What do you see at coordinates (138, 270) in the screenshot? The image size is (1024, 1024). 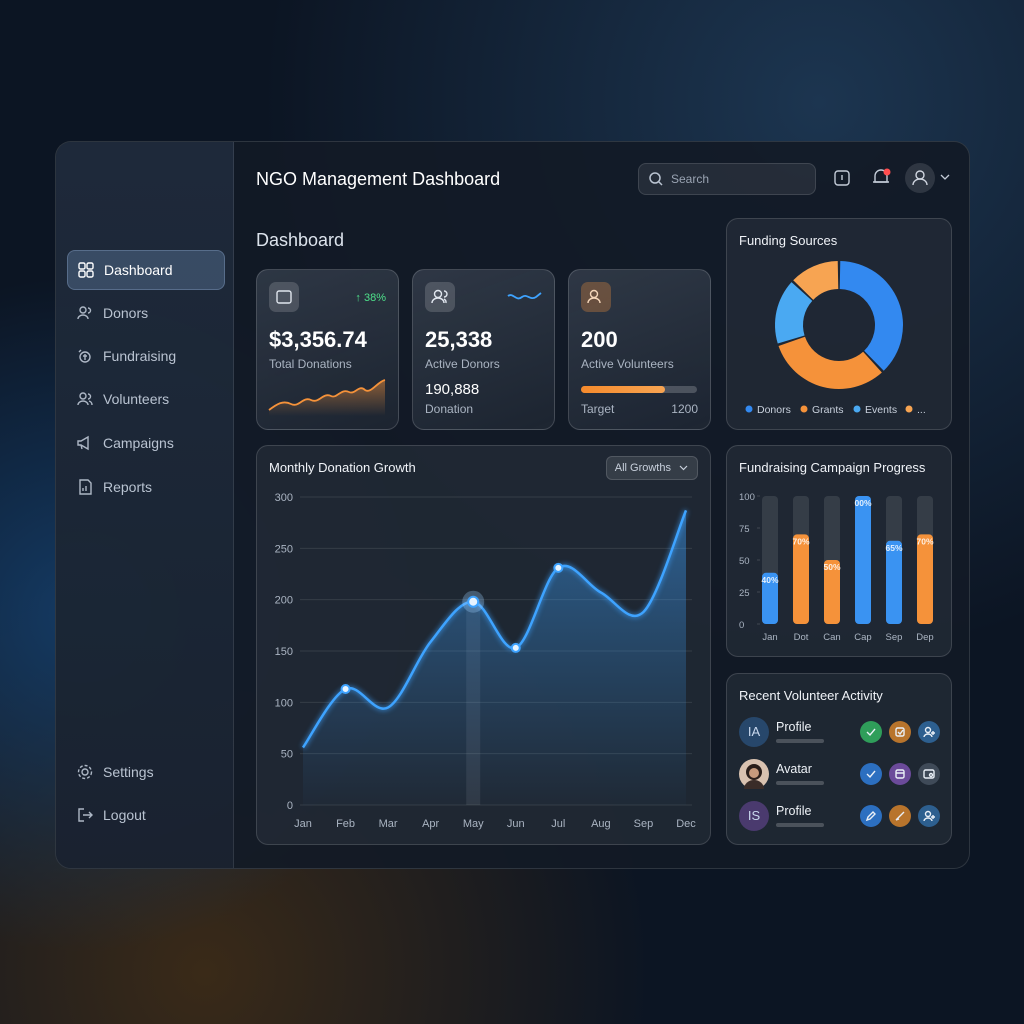 I see `nav-label: Dashboard` at bounding box center [138, 270].